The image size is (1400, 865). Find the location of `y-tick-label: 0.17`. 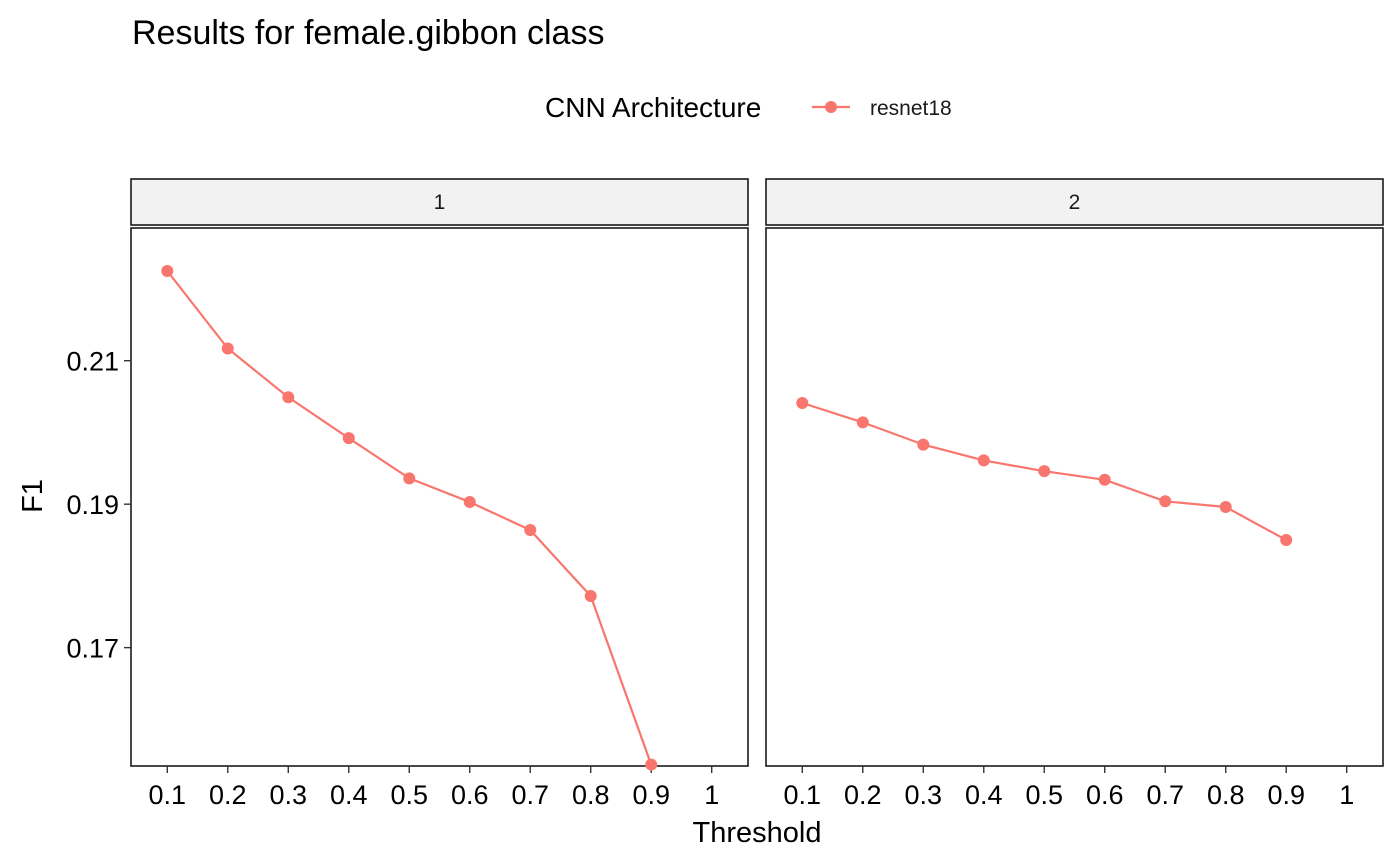

y-tick-label: 0.17 is located at coordinates (92, 649).